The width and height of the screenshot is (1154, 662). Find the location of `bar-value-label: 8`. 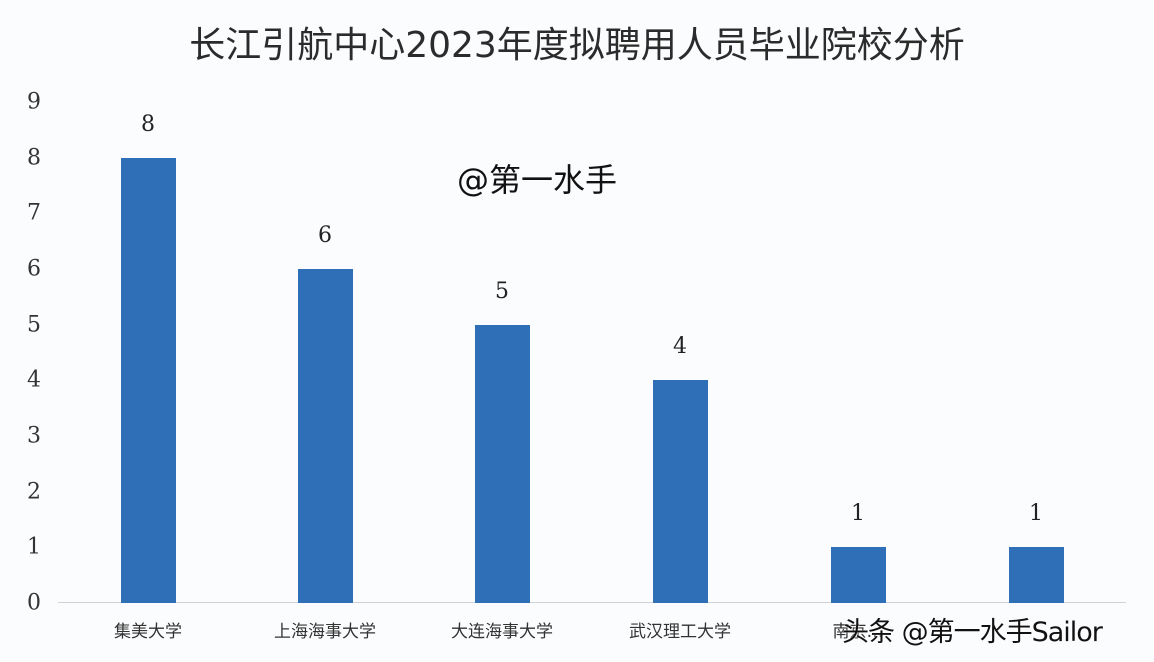

bar-value-label: 8 is located at coordinates (148, 124).